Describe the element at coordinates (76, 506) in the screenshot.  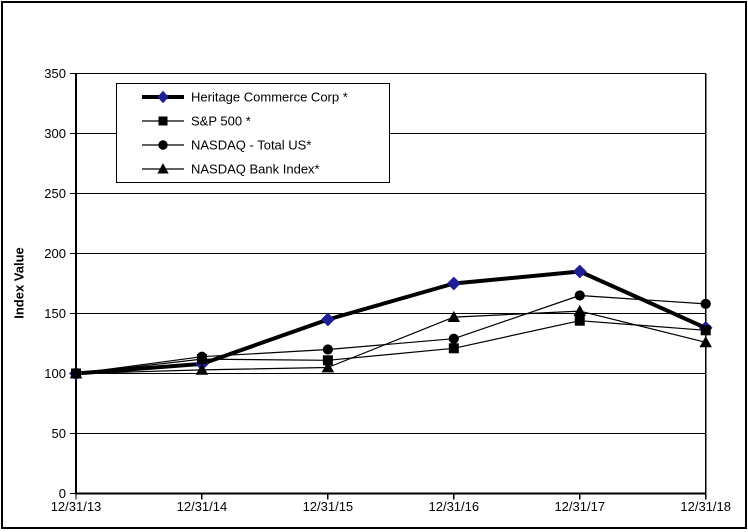
I see `x-tick-label-12-31-13: 12/31/13` at that location.